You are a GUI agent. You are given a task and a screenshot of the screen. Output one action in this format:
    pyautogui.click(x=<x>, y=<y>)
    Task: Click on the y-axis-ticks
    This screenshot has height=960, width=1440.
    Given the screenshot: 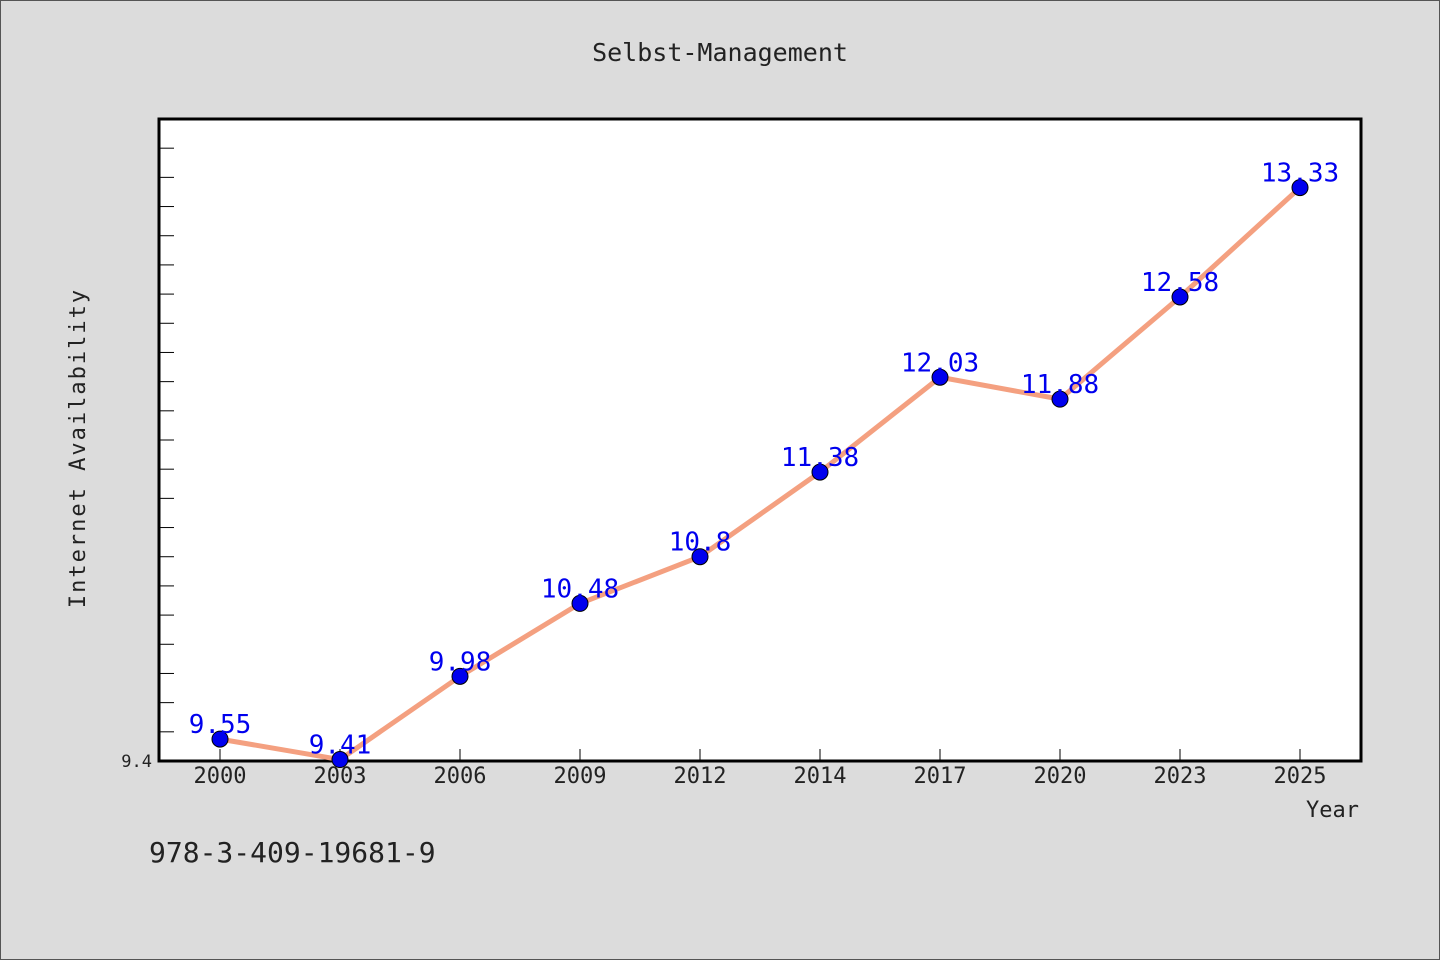 What is the action you would take?
    pyautogui.click(x=166, y=440)
    